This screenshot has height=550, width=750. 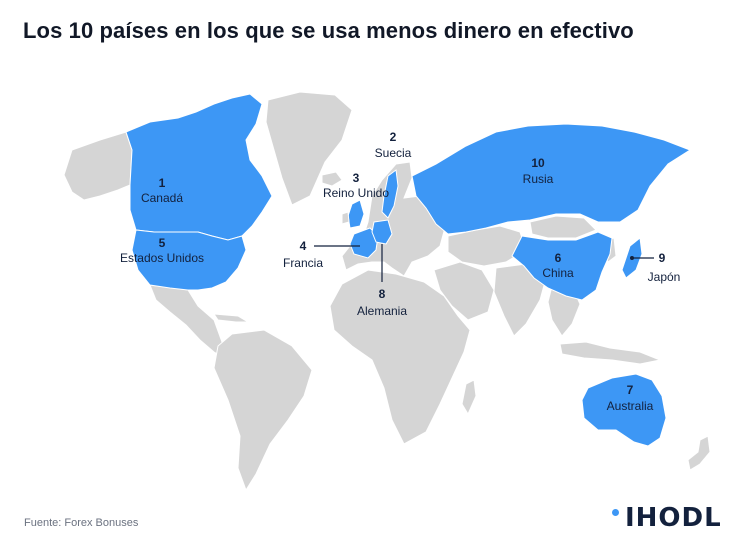 I want to click on middle-east-shape, so click(x=464, y=291).